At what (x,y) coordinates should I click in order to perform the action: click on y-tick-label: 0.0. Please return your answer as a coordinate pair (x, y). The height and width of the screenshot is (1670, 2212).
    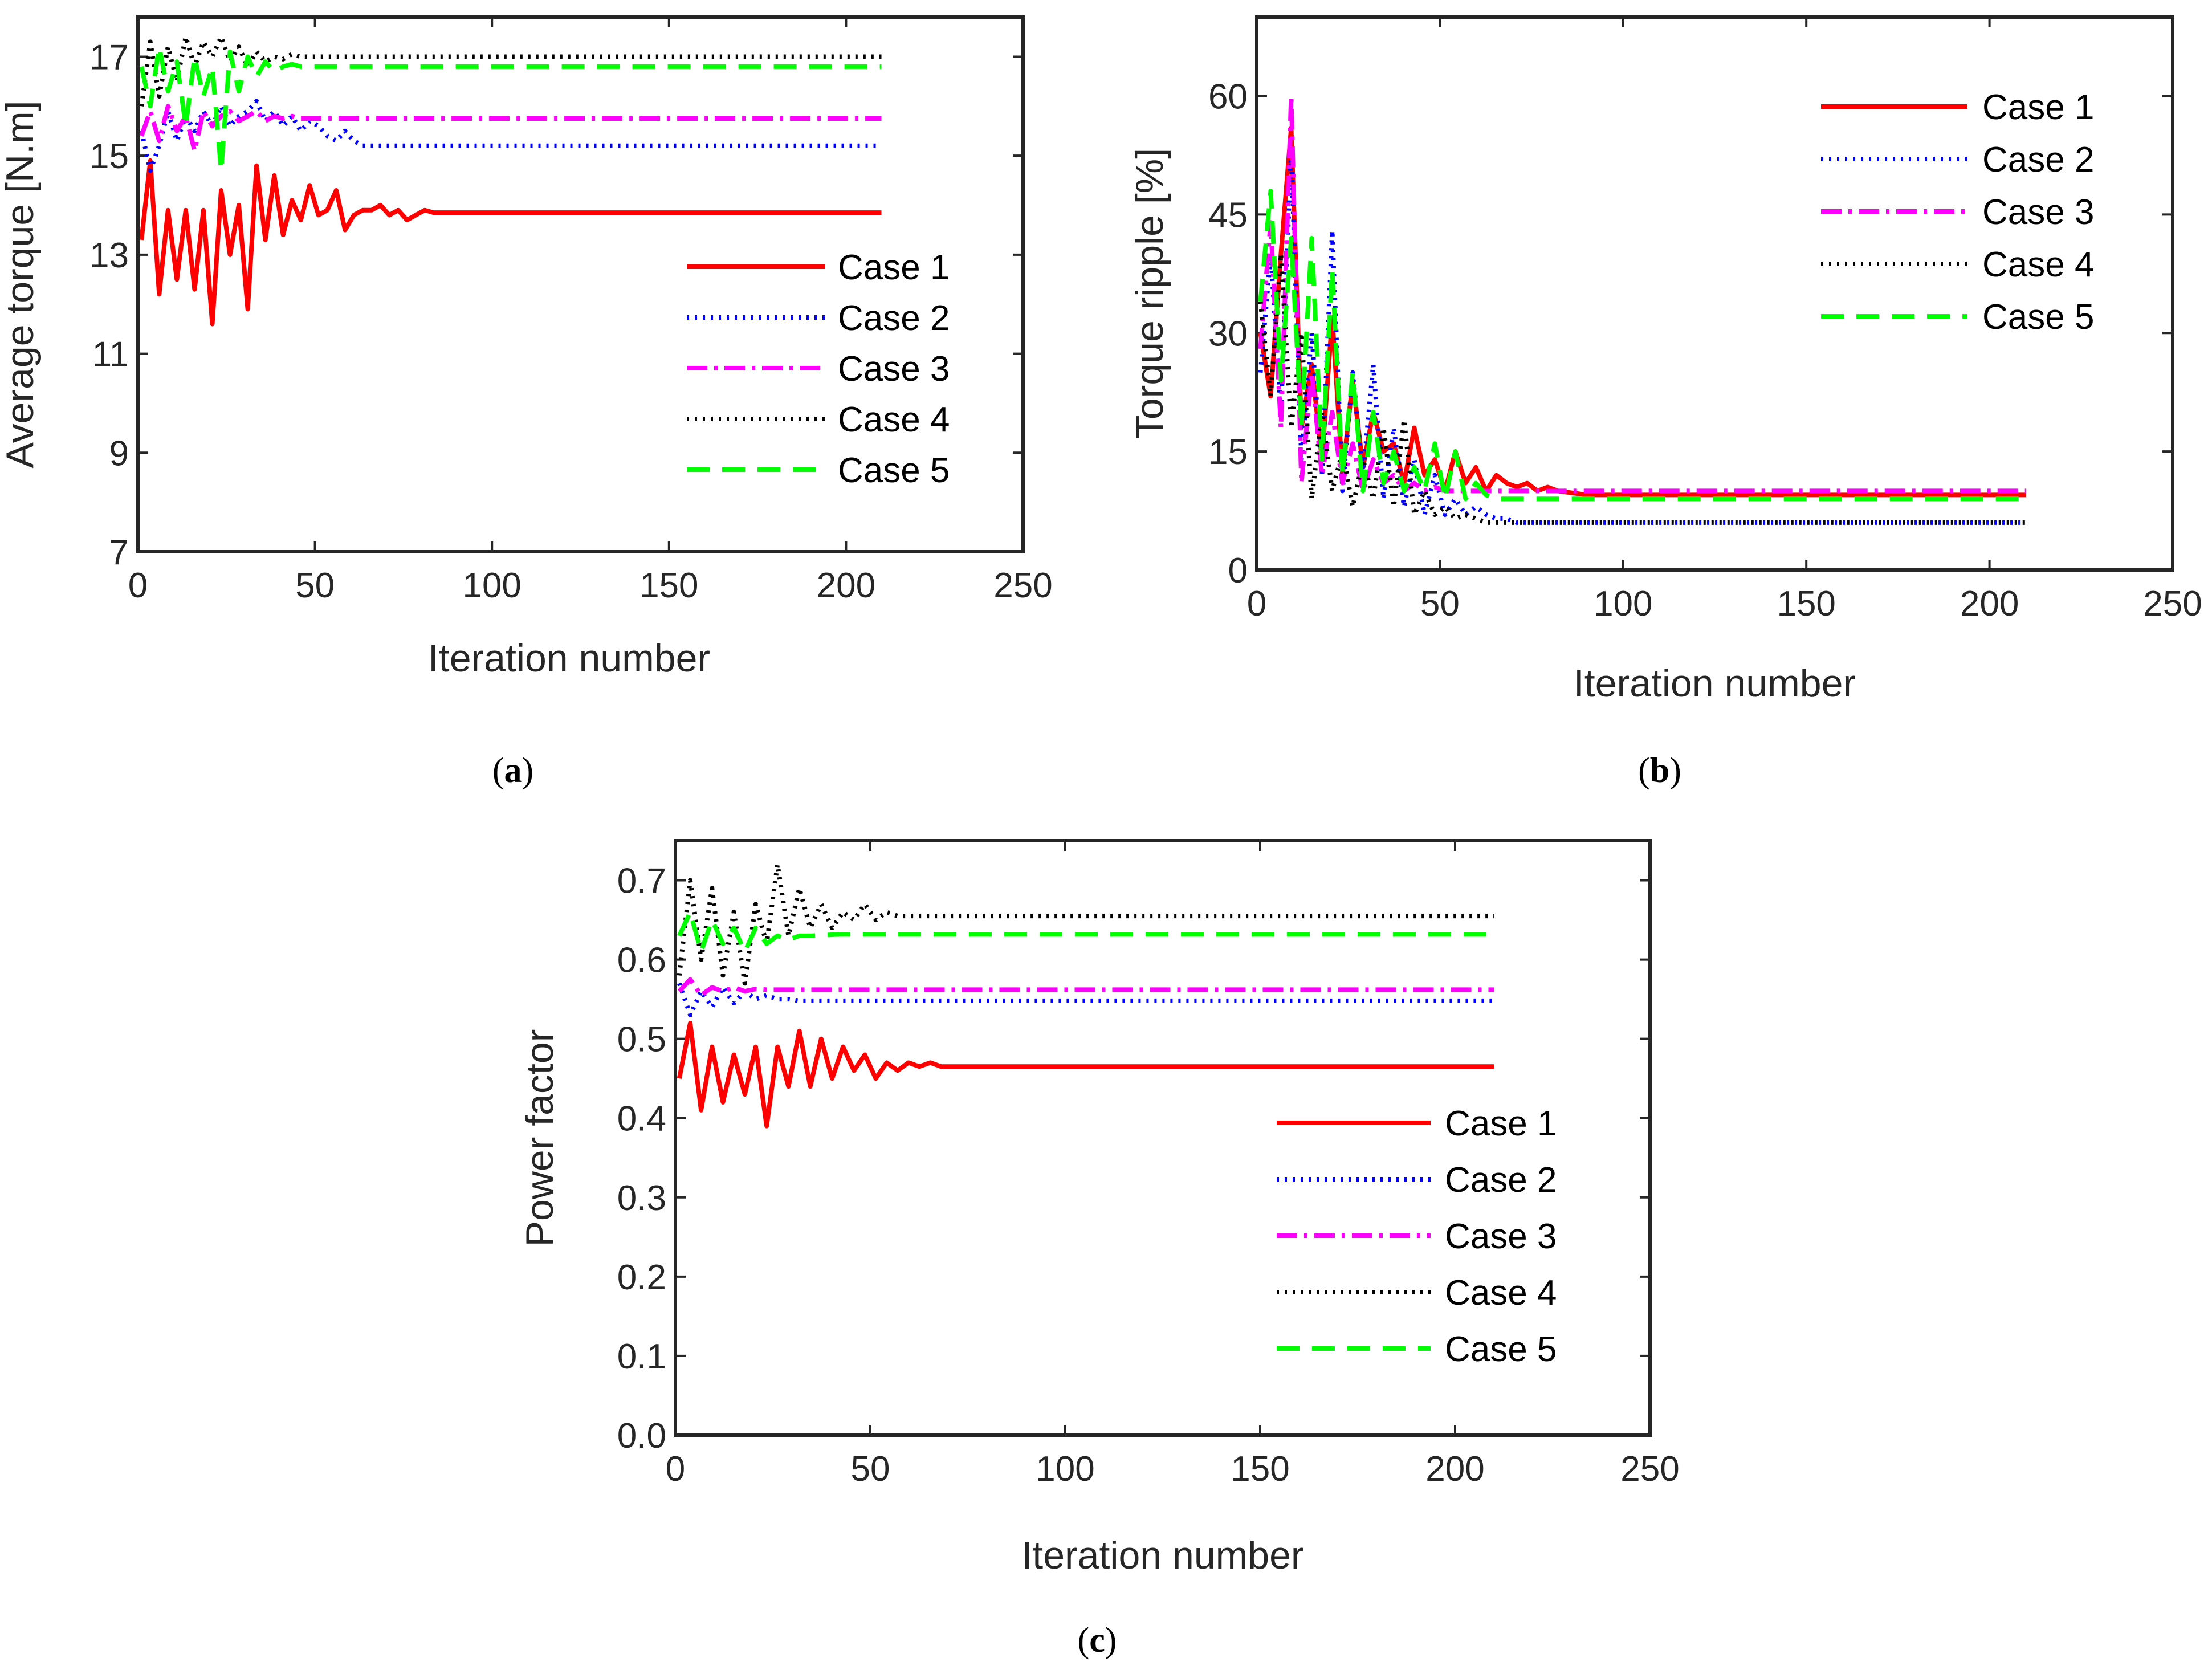
    Looking at the image, I should click on (641, 1436).